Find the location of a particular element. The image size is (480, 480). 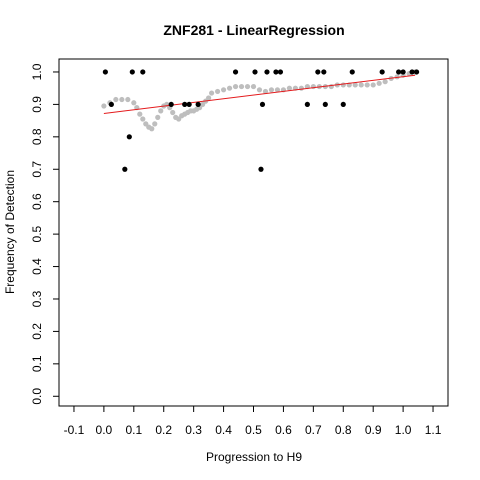

y-axis: 0.0 0.1 0.2 0.3 0.4 0.5 0.6 0.7 0.8 0.9 1.0 is located at coordinates (44, 234).